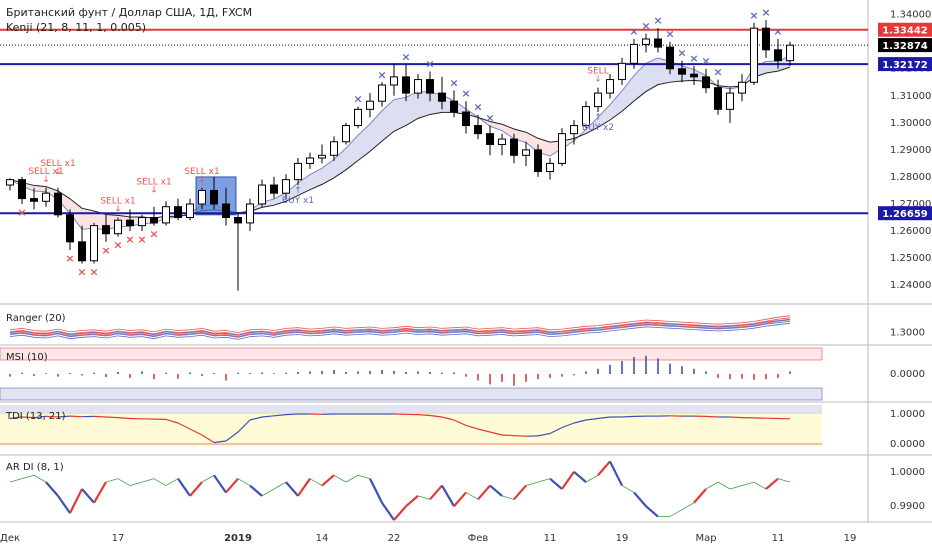 This screenshot has height=550, width=932. I want to click on indicator-label: Kenji (21, 8, 11, 1, 0.005), so click(76, 27).